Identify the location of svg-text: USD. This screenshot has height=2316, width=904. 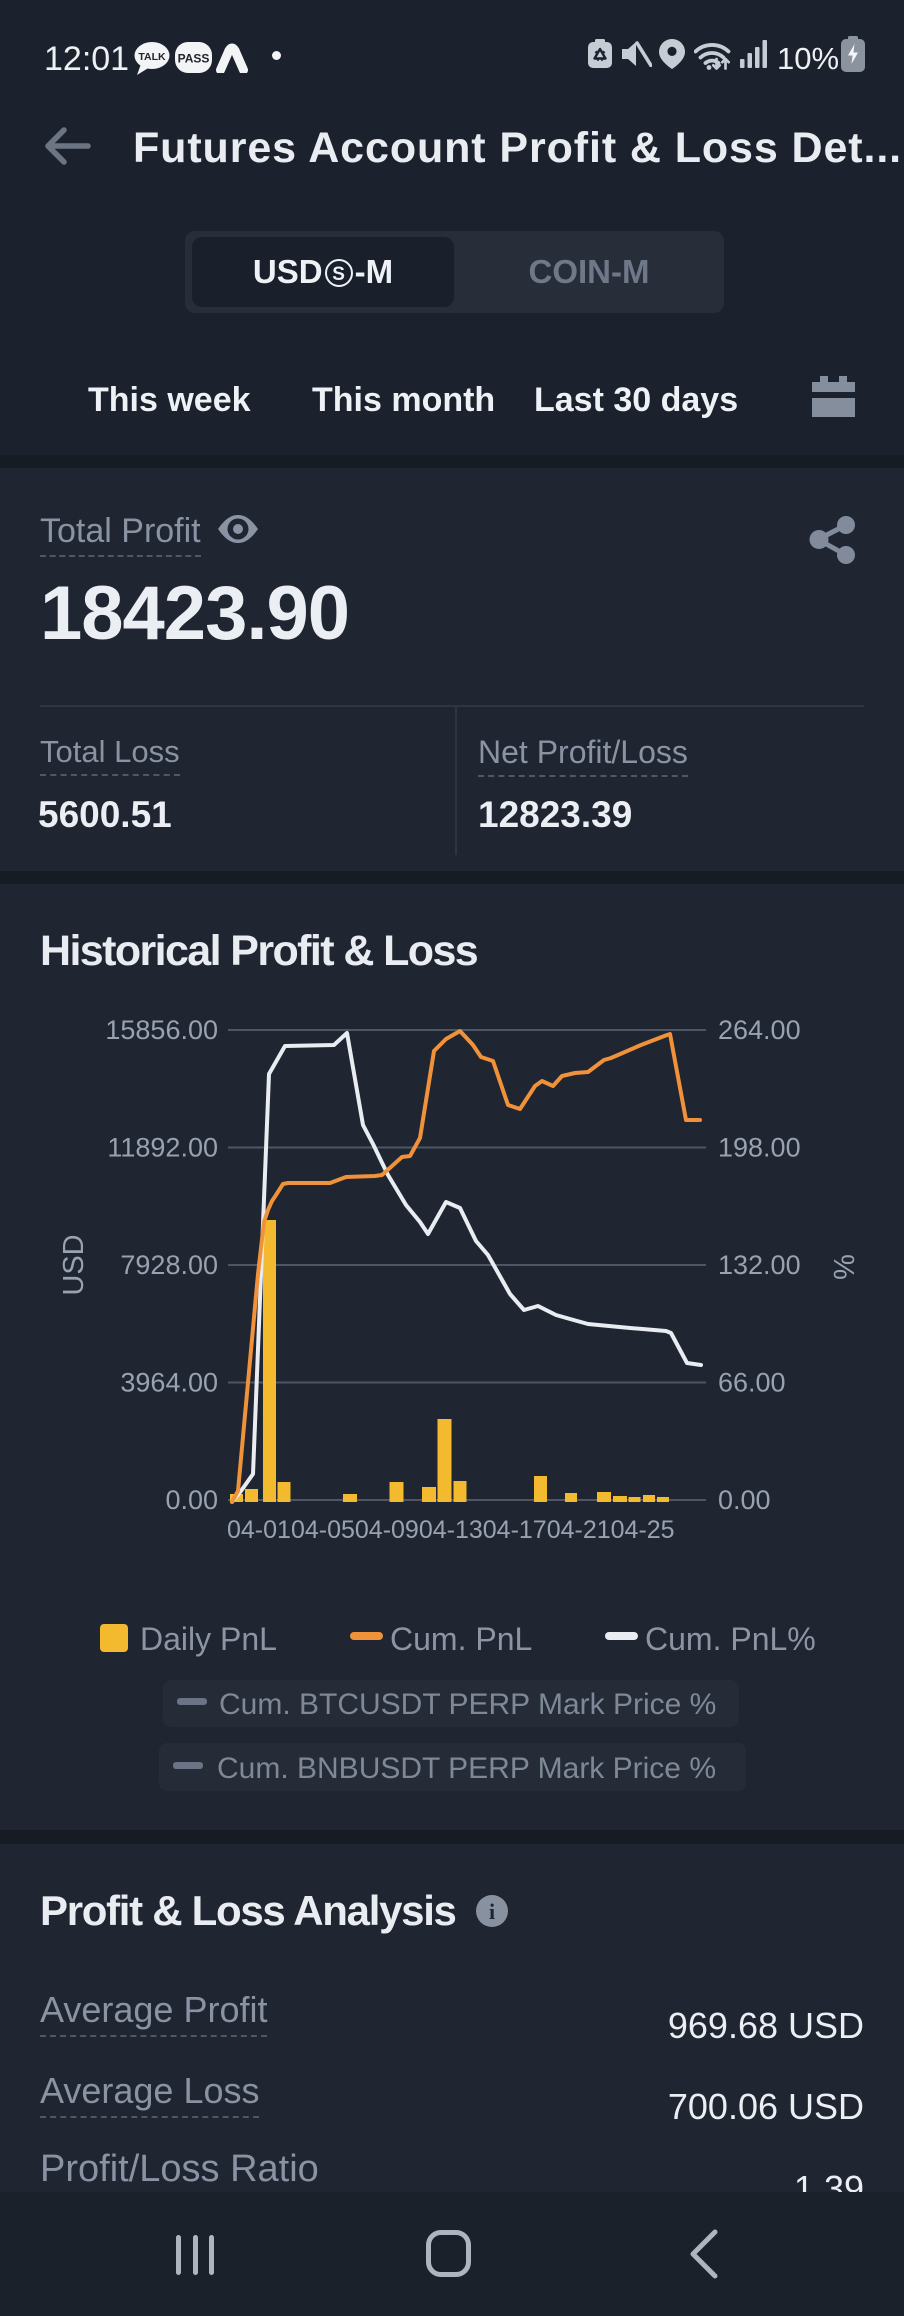
(74, 1264).